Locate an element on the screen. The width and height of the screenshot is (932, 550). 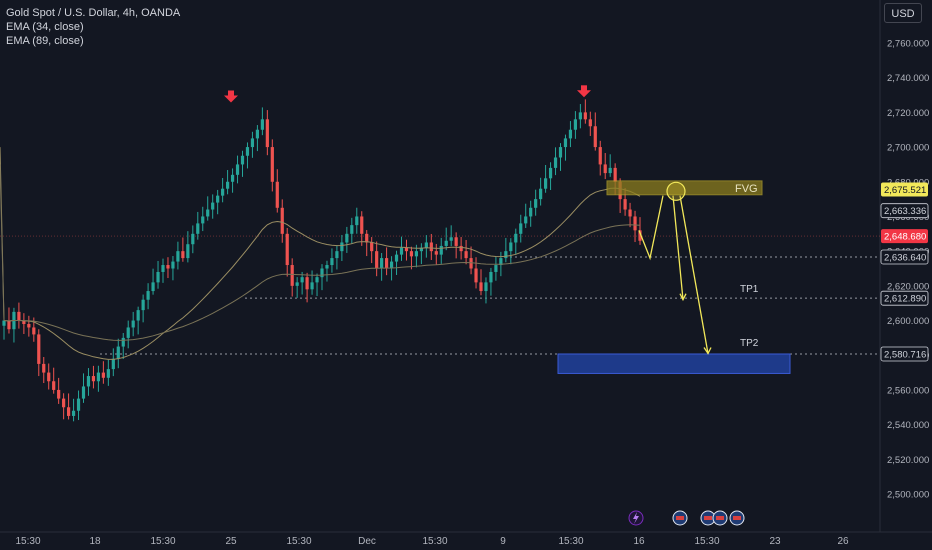
y-tick-label: 2,520.000 is located at coordinates (908, 460).